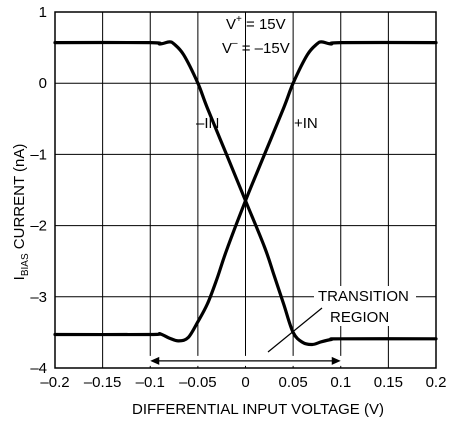 The image size is (464, 423). What do you see at coordinates (103, 382) in the screenshot?
I see `x-tick-label: –0.15` at bounding box center [103, 382].